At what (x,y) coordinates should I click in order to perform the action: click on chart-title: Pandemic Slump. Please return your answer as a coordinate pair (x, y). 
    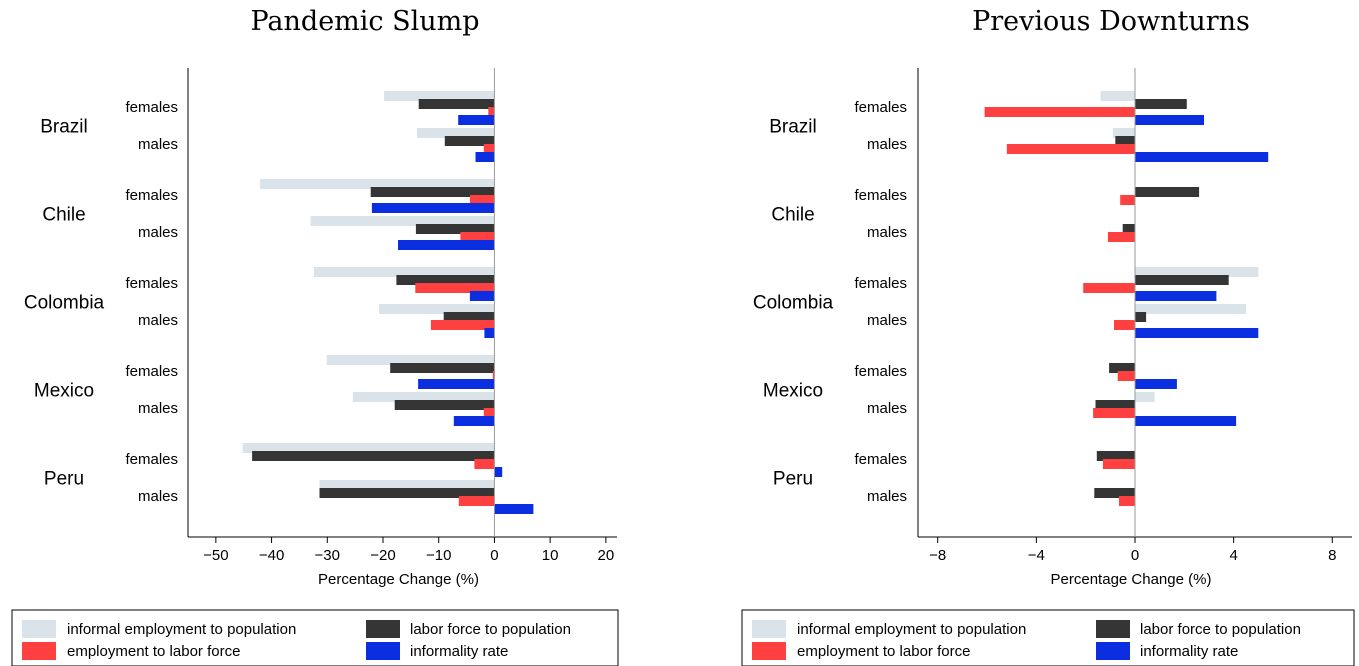
    Looking at the image, I should click on (364, 21).